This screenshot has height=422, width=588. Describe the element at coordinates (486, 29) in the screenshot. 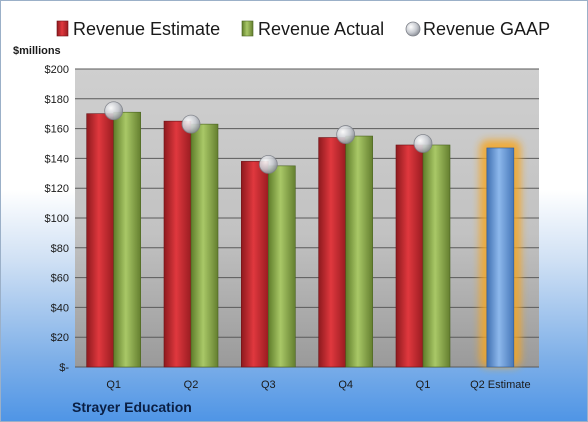

I see `legend-label: Revenue GAAP` at that location.